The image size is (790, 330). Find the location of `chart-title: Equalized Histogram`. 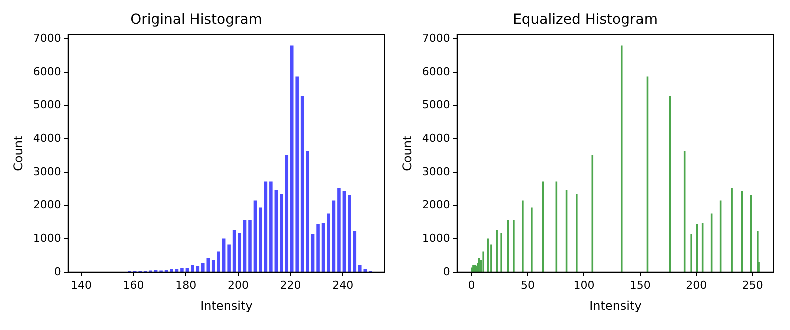

chart-title: Equalized Histogram is located at coordinates (585, 20).